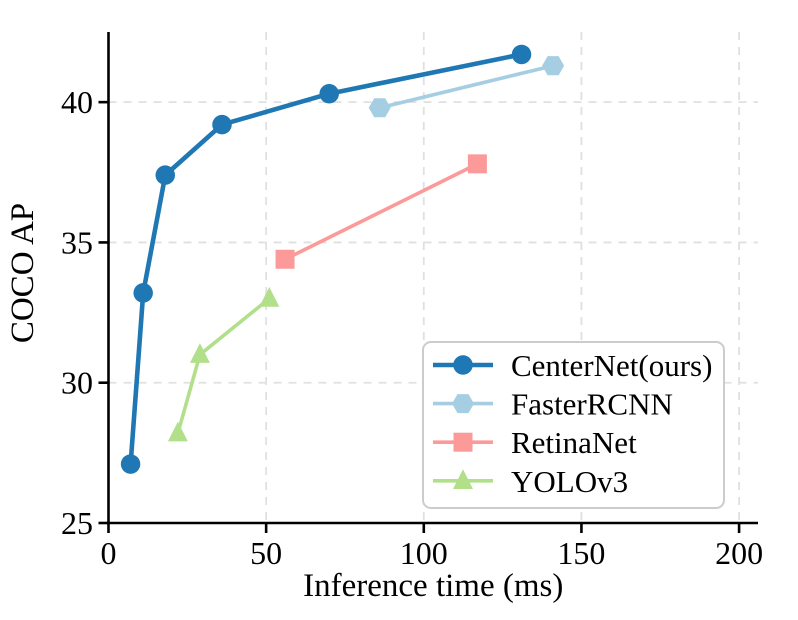 The image size is (798, 620). What do you see at coordinates (581, 553) in the screenshot?
I see `x-tick-label: 150` at bounding box center [581, 553].